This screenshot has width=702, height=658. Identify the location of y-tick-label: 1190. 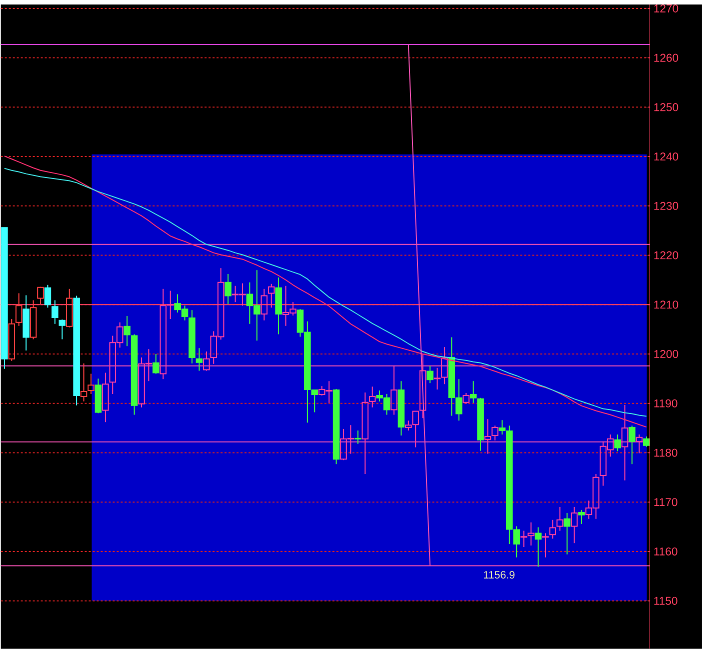
(666, 403).